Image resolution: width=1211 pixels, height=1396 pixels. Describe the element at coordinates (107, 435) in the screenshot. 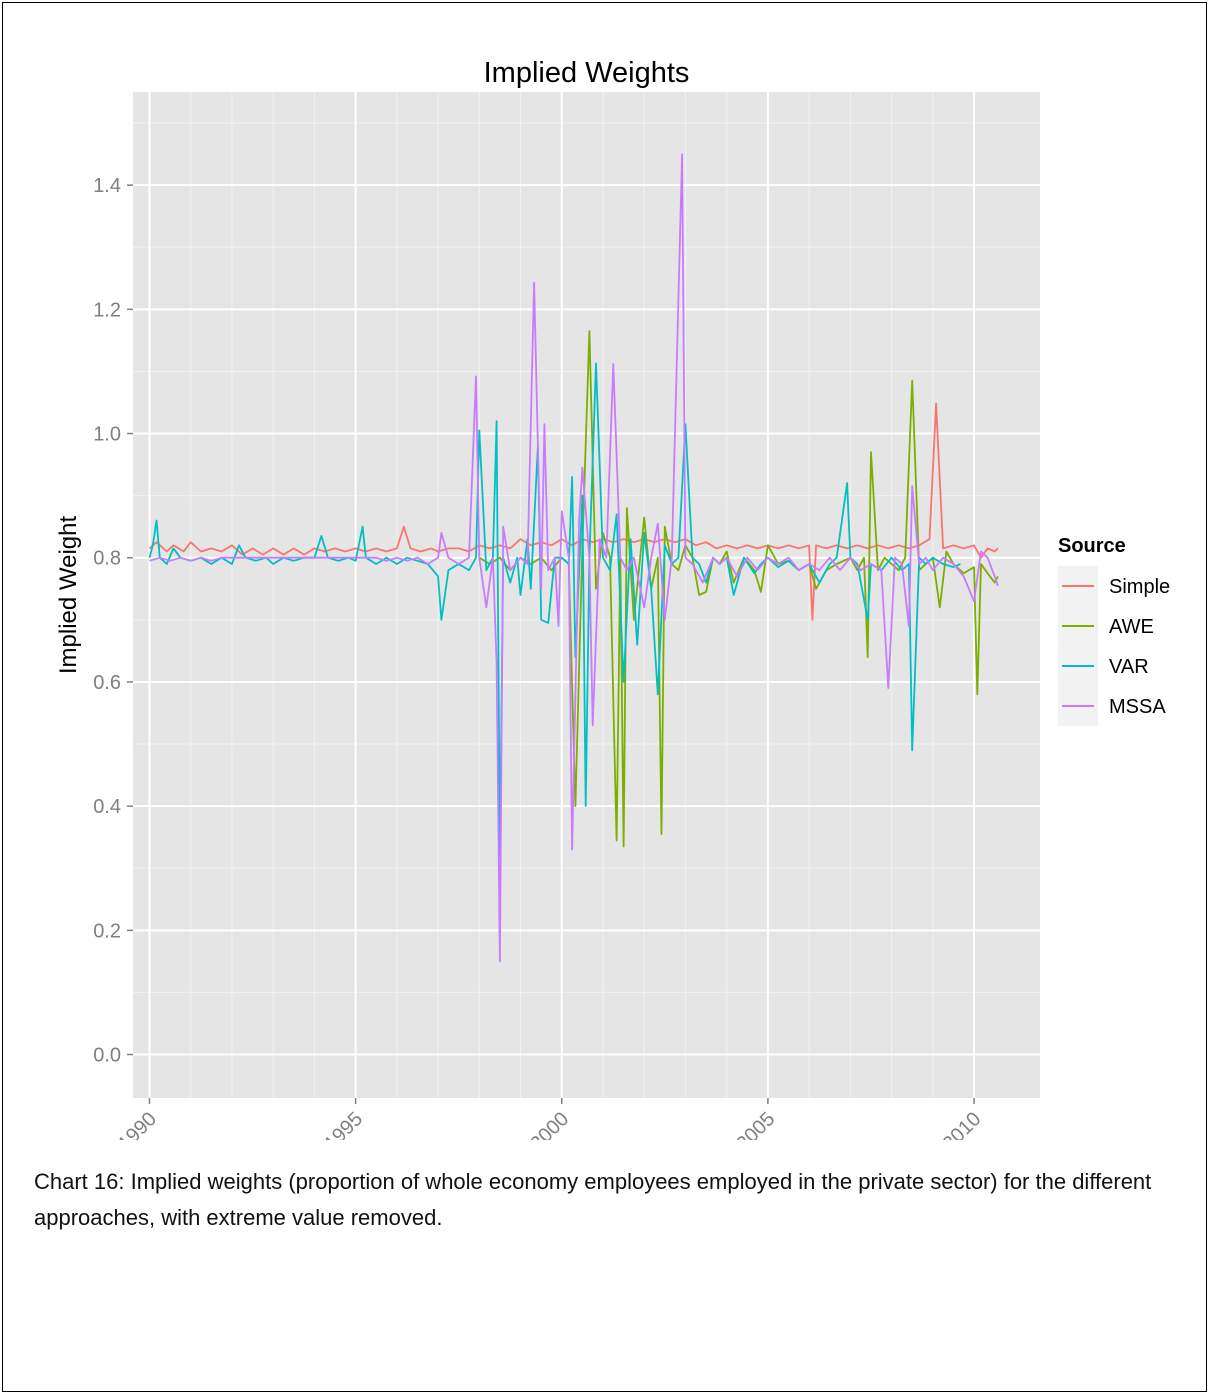

I see `y-tick-label: 1.0` at that location.